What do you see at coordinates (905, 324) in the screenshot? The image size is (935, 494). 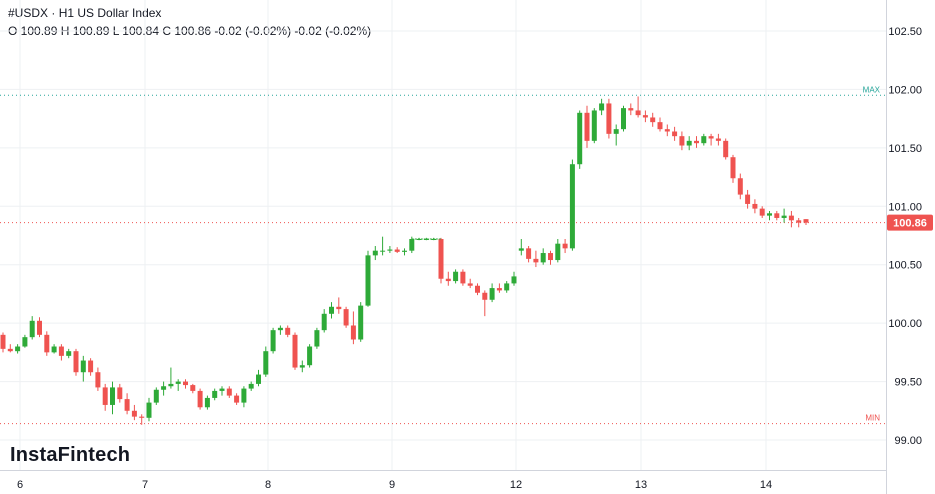 I see `price-tick-label: 100.00` at bounding box center [905, 324].